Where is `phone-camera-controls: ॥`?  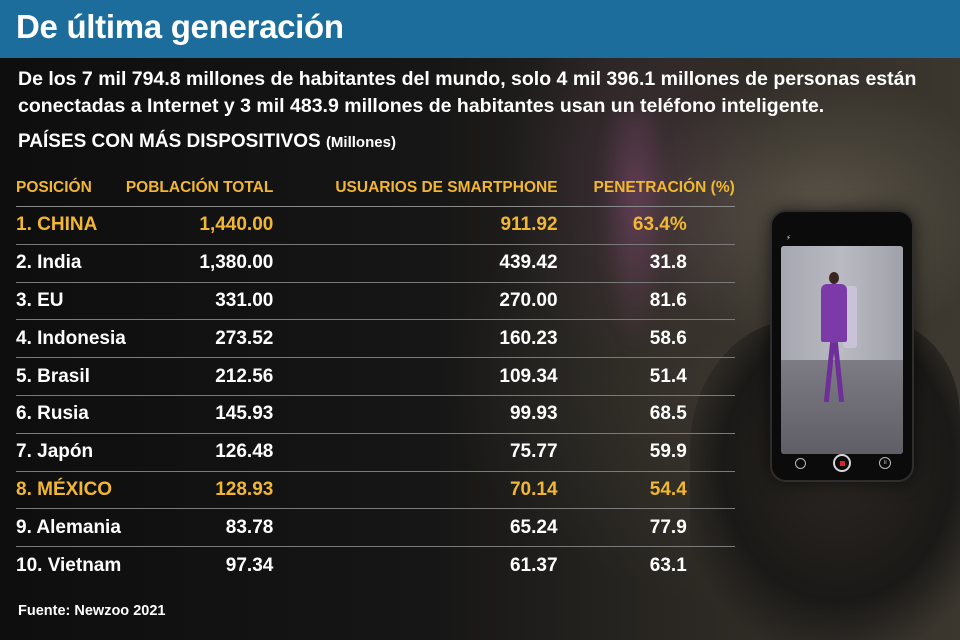
phone-camera-controls: ॥ is located at coordinates (842, 464).